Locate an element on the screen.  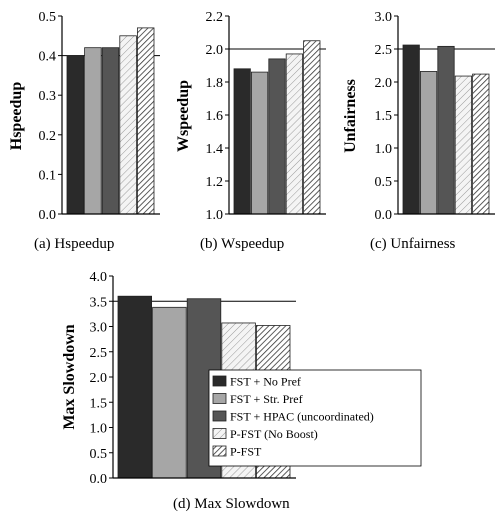
hspeedup-y-tick-label: 0.4 is located at coordinates (48, 57).